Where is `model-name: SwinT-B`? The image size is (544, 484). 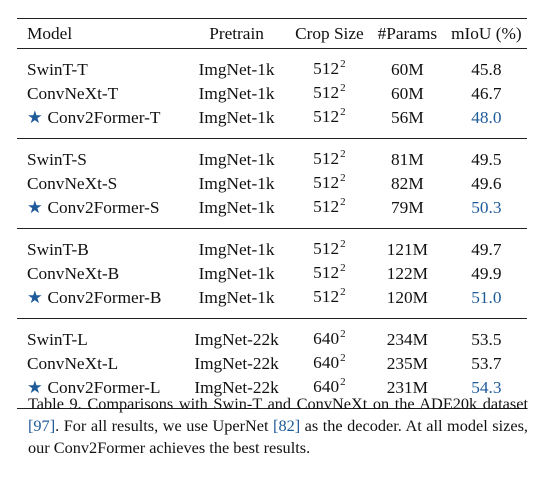
model-name: SwinT-B is located at coordinates (58, 249).